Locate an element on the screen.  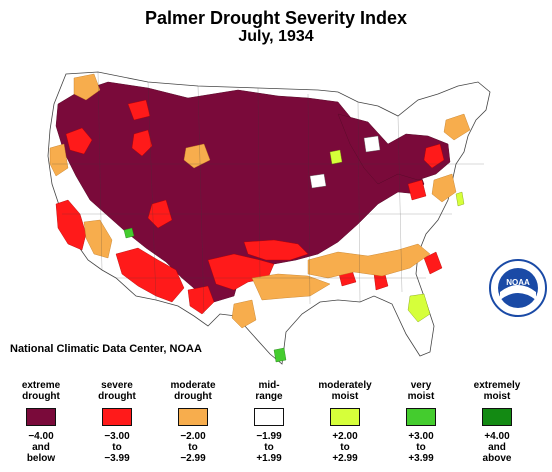
severe-drought-carolinas is located at coordinates (433, 263).